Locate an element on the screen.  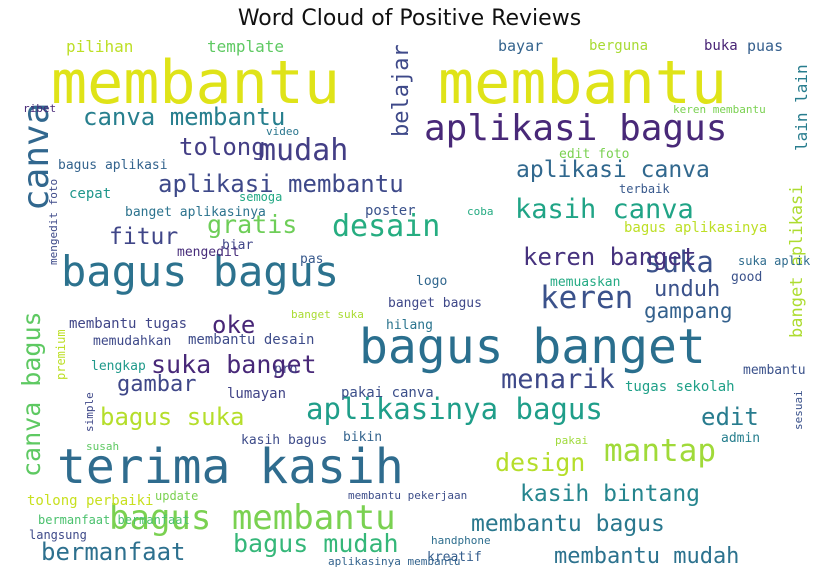
word-27: design is located at coordinates (540, 462).